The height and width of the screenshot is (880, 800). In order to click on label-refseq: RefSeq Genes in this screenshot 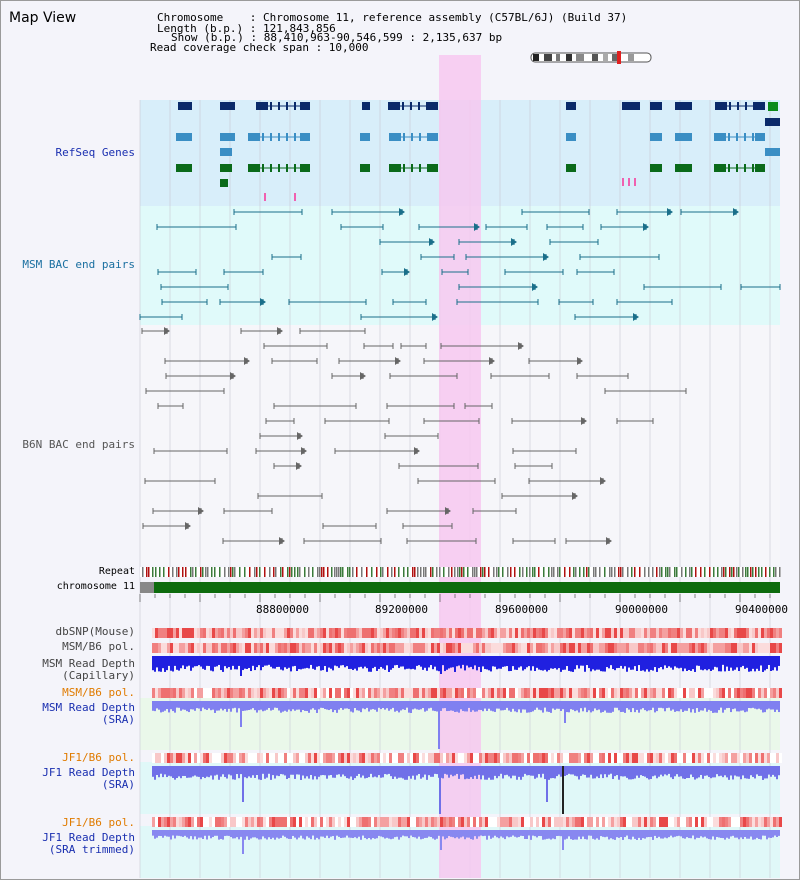, I will do `click(95, 152)`.